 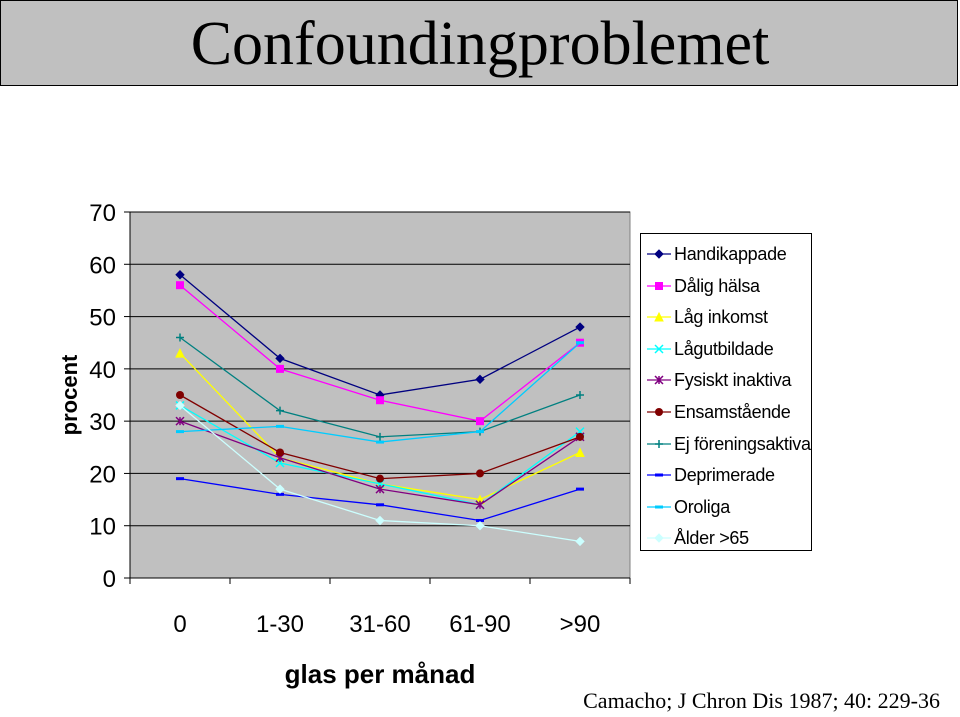 What do you see at coordinates (702, 506) in the screenshot?
I see `legend-label: Oroliga` at bounding box center [702, 506].